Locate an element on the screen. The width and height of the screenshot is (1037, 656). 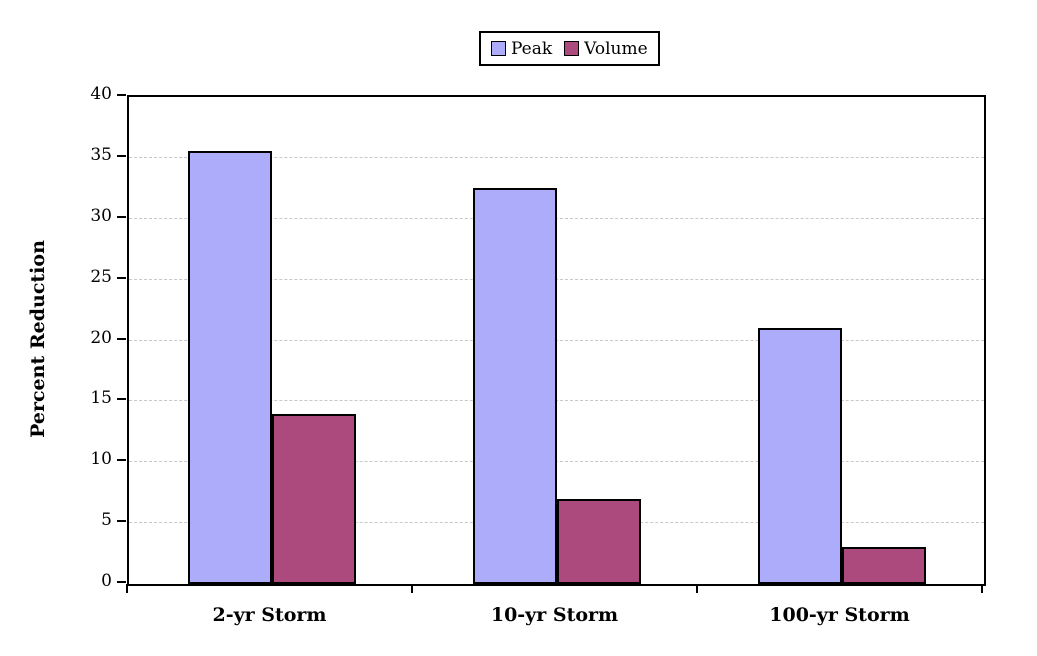
legend: Peak Volume is located at coordinates (569, 48).